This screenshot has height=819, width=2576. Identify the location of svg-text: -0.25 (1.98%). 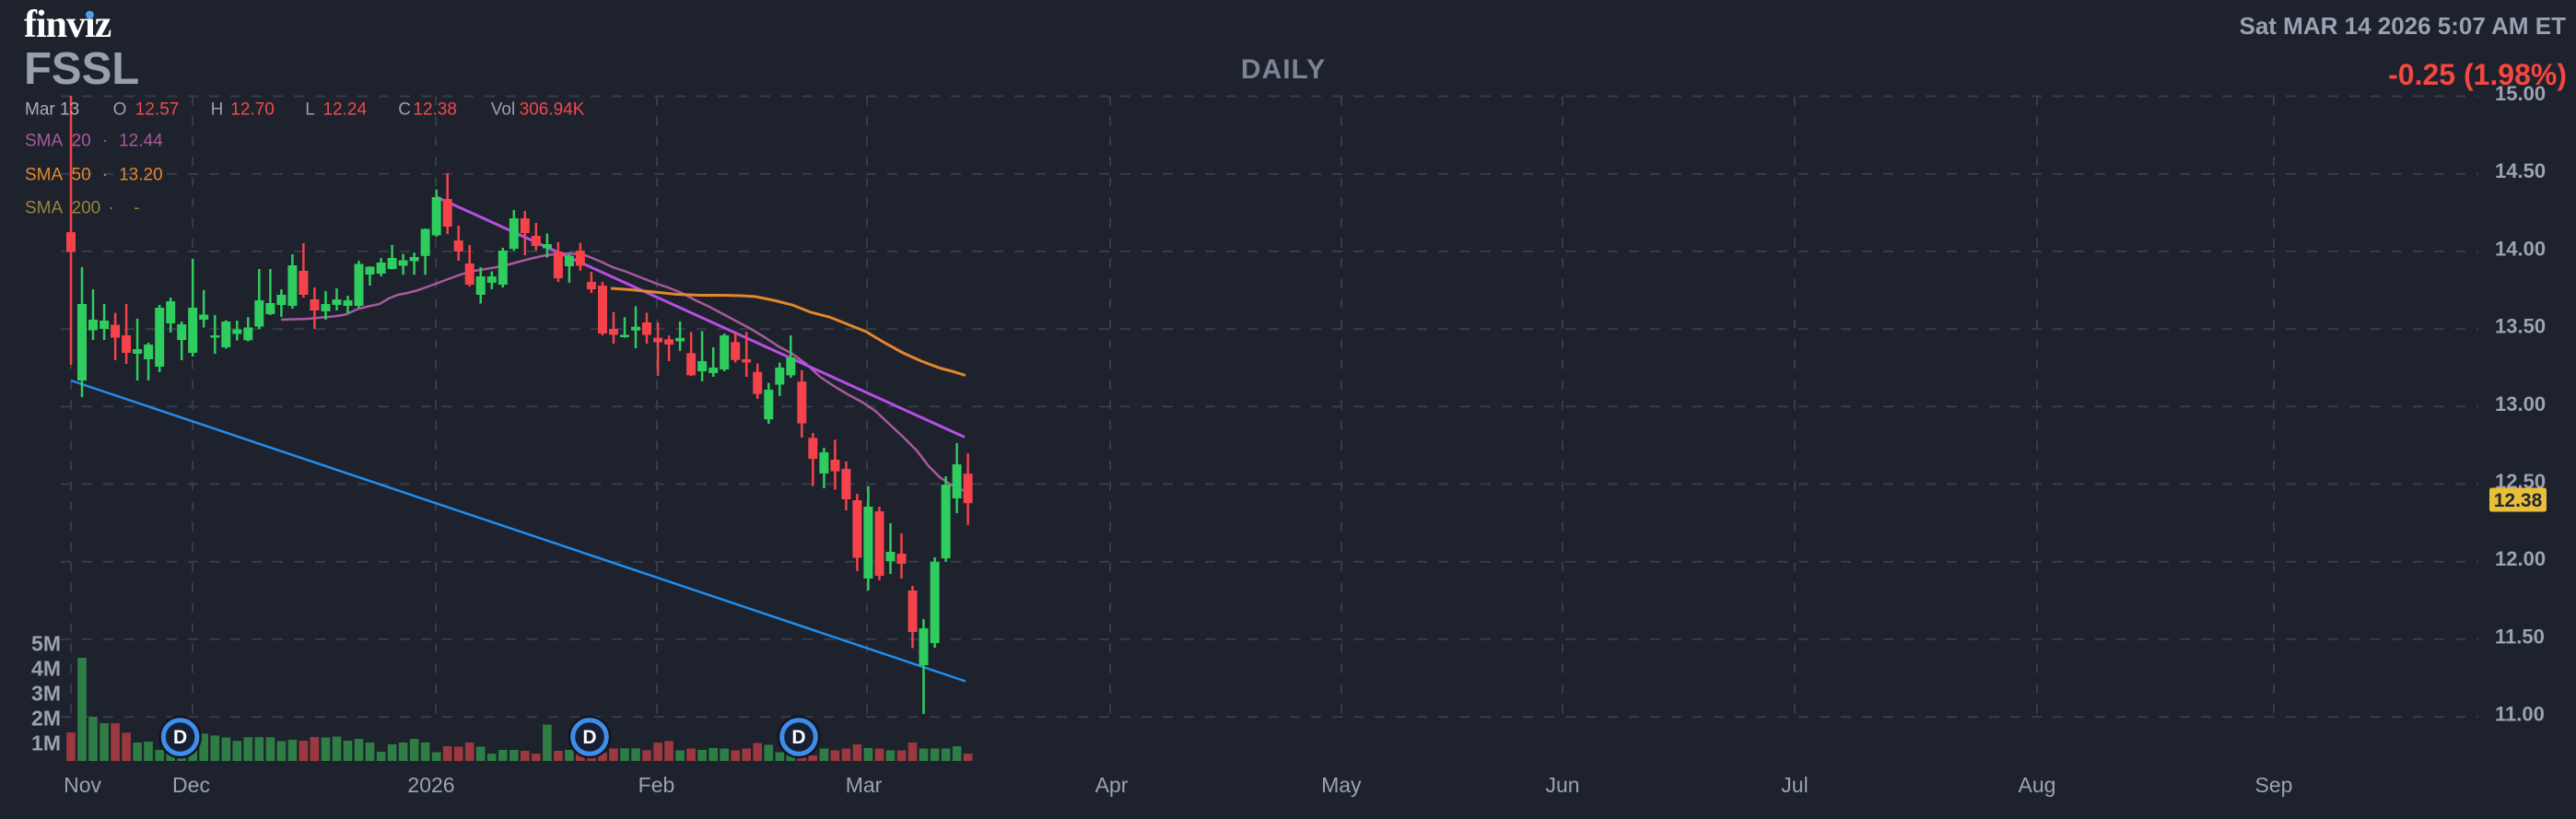
(2477, 74).